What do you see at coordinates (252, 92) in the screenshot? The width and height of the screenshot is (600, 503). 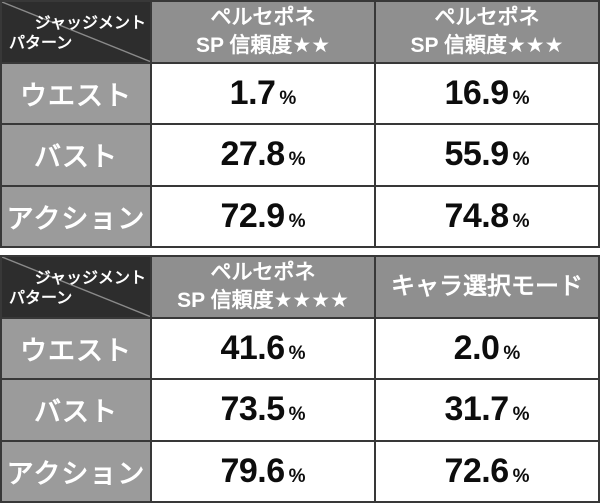 I see `value-number: 1.7` at bounding box center [252, 92].